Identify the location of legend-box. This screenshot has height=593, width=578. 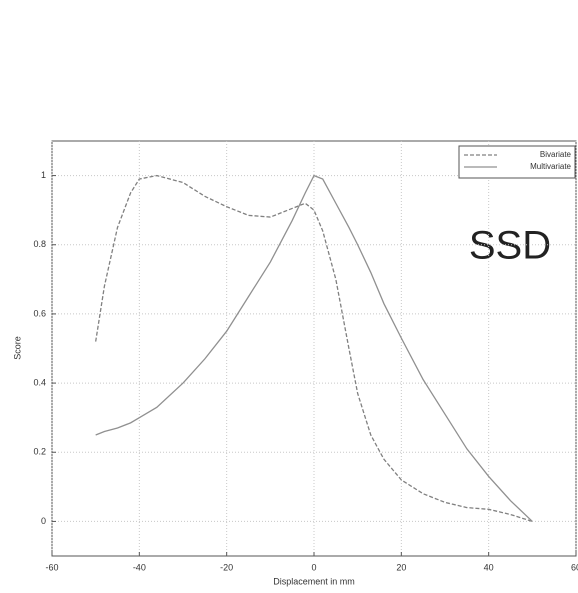
(517, 162).